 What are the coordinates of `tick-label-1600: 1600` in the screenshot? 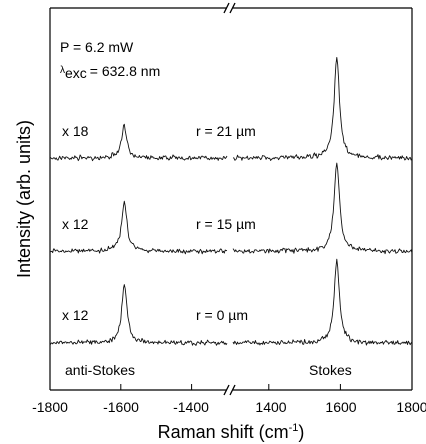 It's located at (340, 407).